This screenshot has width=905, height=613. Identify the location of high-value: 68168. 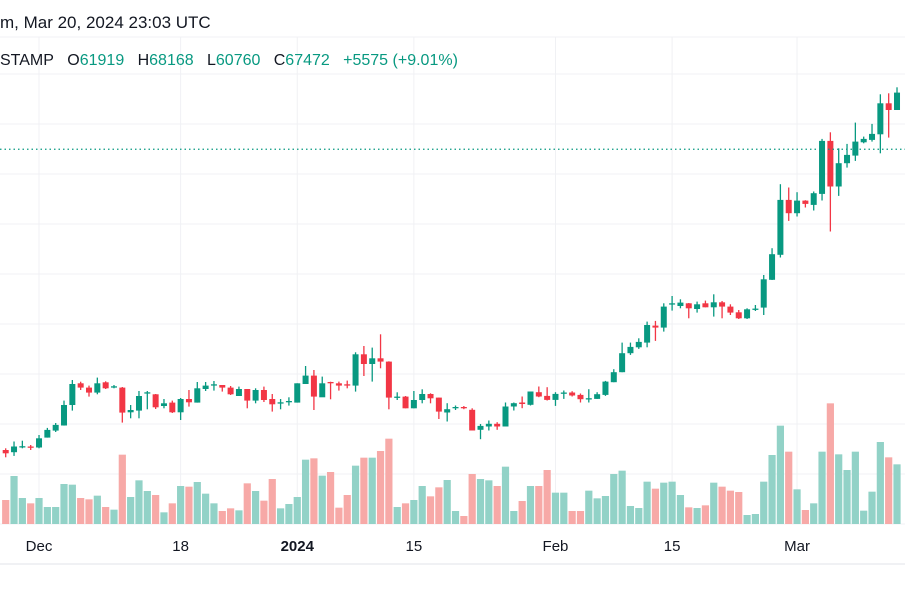
(171, 60).